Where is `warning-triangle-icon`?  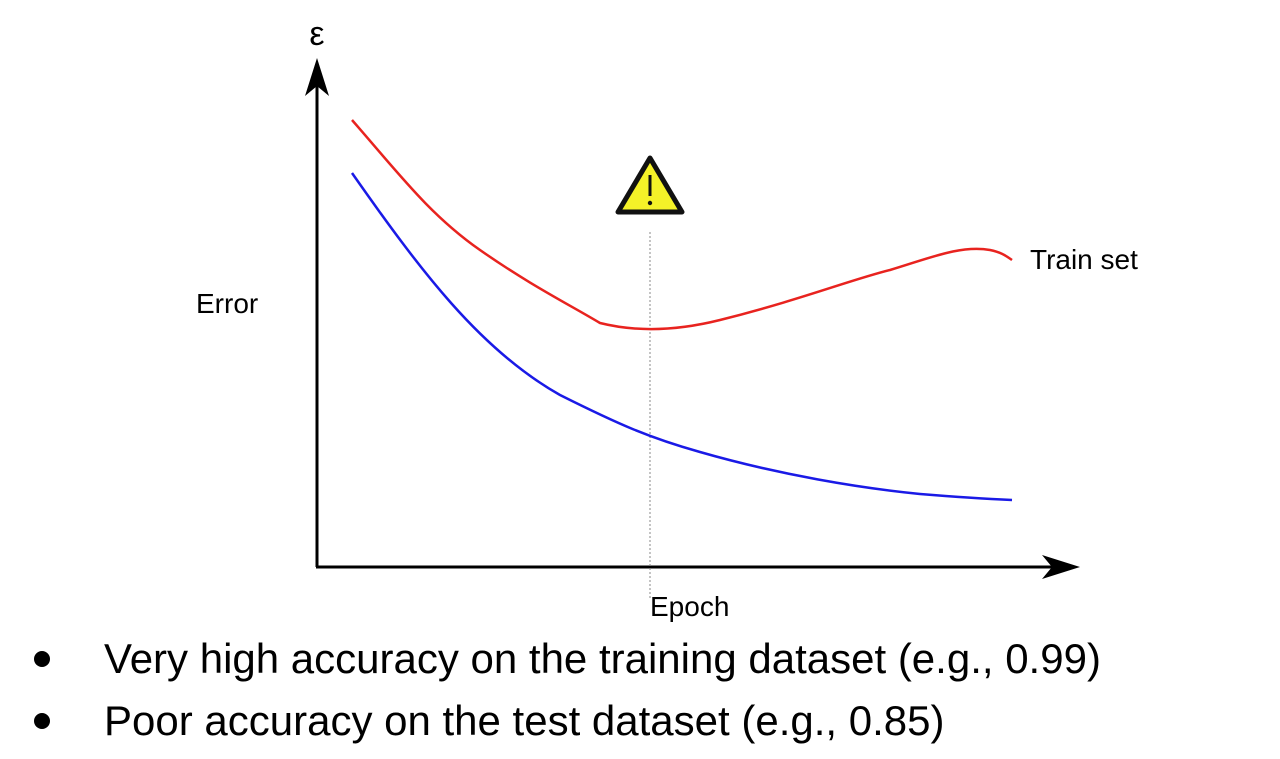
warning-triangle-icon is located at coordinates (650, 185).